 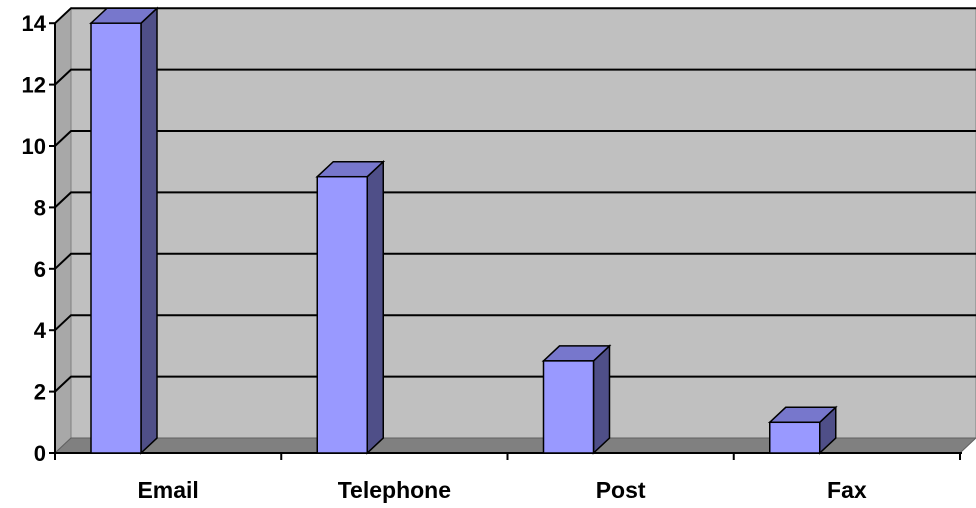 What do you see at coordinates (116, 238) in the screenshot?
I see `bar-front-email` at bounding box center [116, 238].